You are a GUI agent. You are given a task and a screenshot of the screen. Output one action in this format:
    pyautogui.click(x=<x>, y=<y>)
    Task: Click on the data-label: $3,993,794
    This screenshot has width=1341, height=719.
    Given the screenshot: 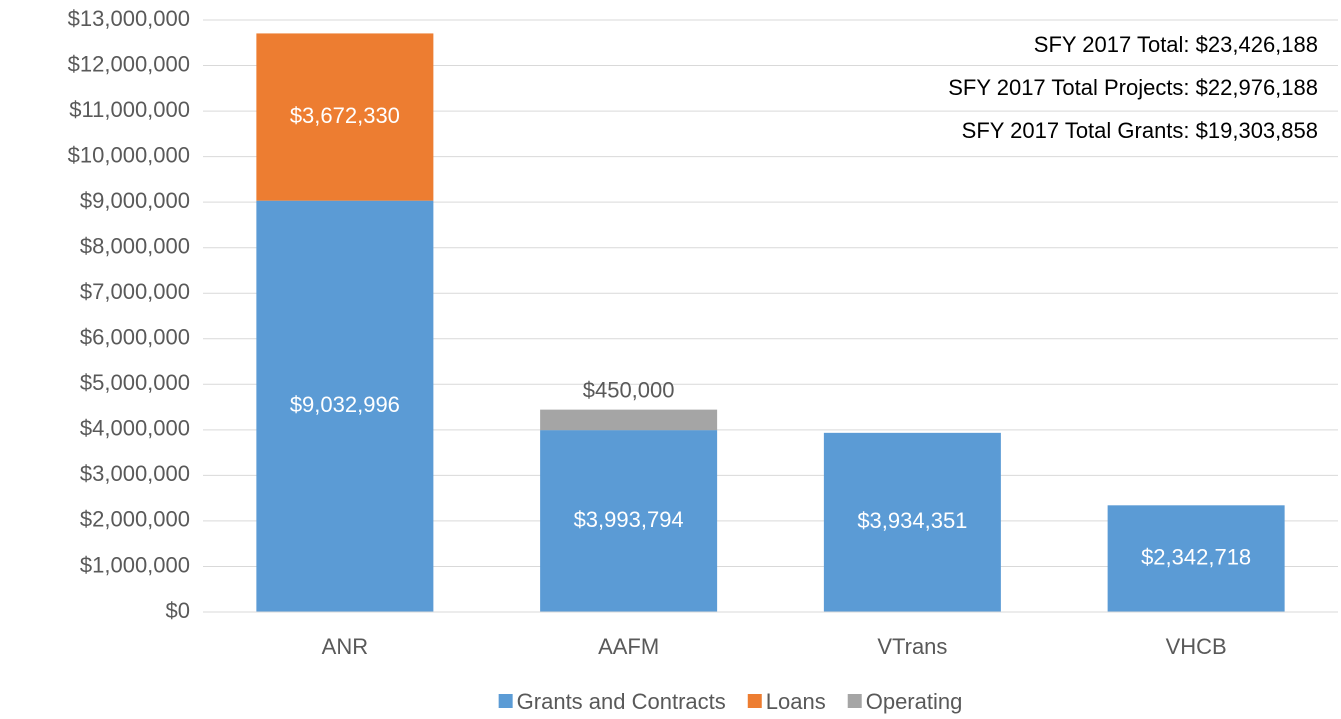 What is the action you would take?
    pyautogui.click(x=629, y=519)
    